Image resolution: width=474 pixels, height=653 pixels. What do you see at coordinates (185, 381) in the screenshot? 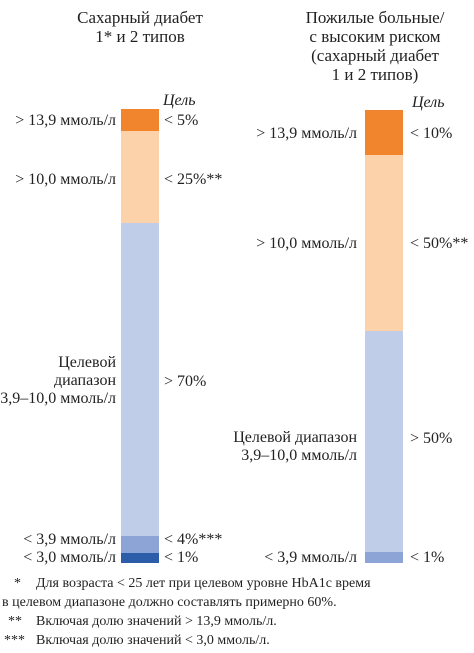
I see `left-goal-target: > 70%` at bounding box center [185, 381].